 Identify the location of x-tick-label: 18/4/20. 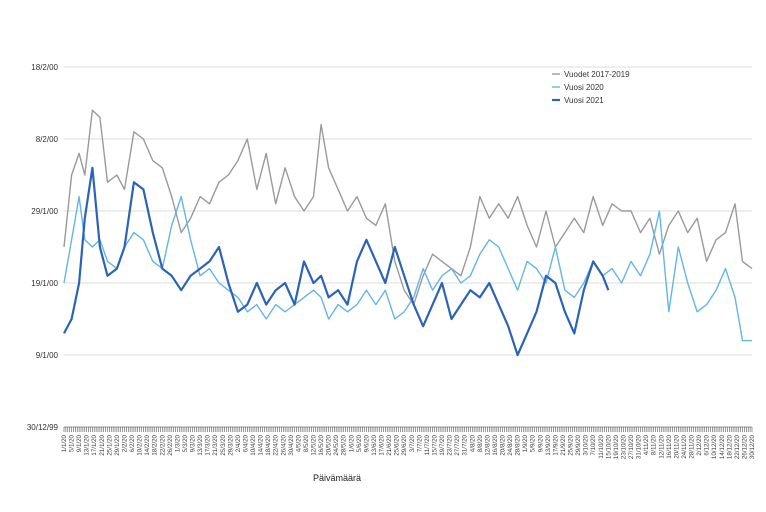
(268, 444).